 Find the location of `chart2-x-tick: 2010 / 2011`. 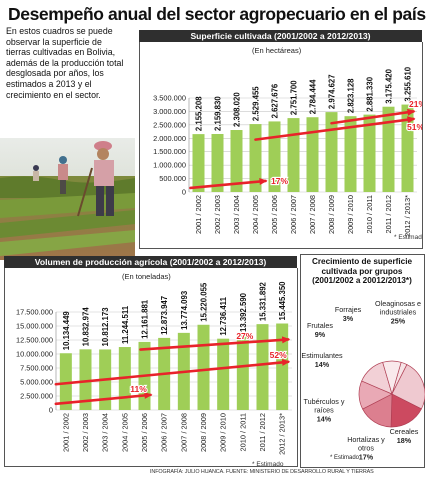

chart2-x-tick: 2010 / 2011 is located at coordinates (242, 432).